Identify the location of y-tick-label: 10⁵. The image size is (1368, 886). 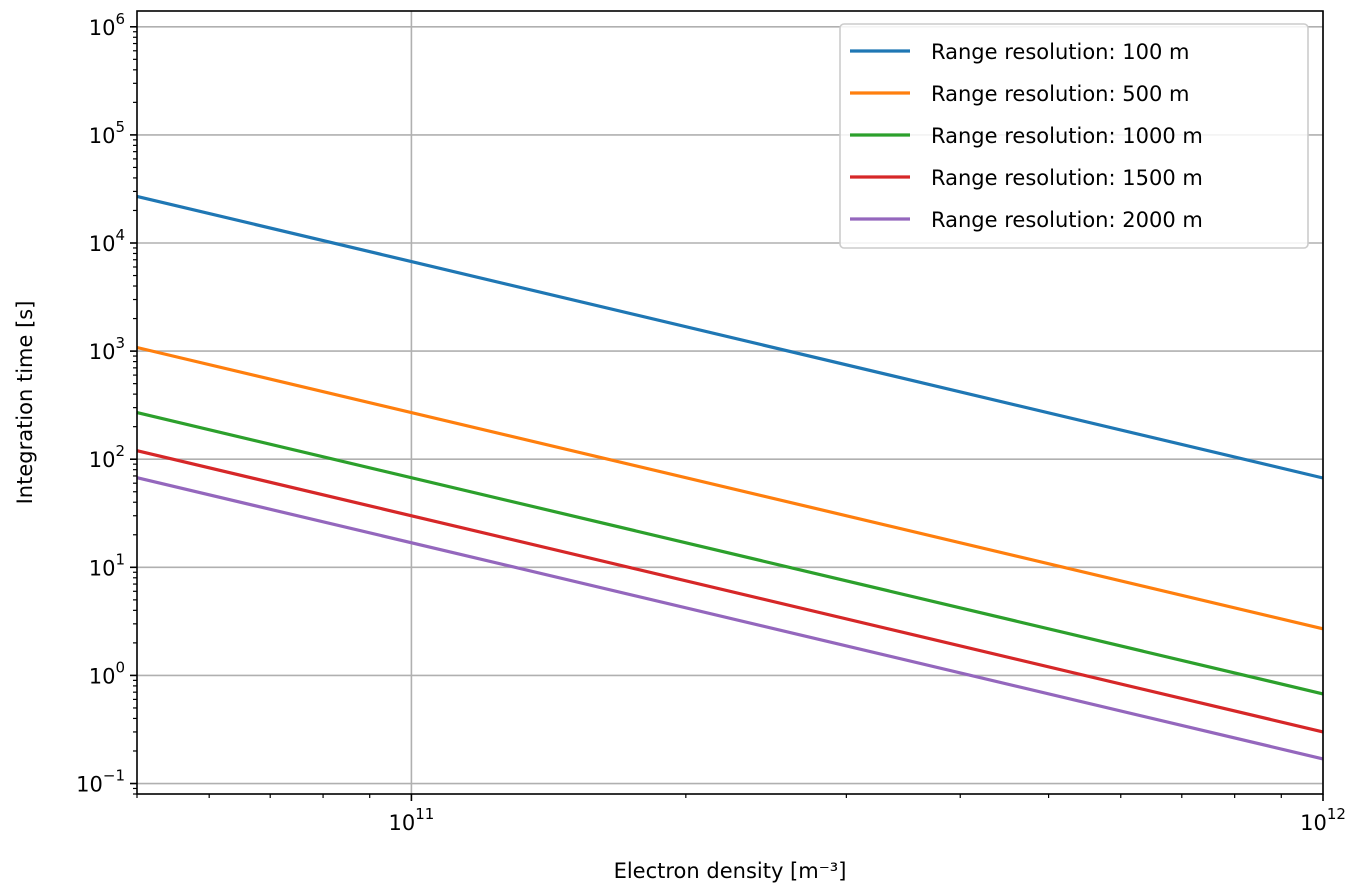
(107, 133).